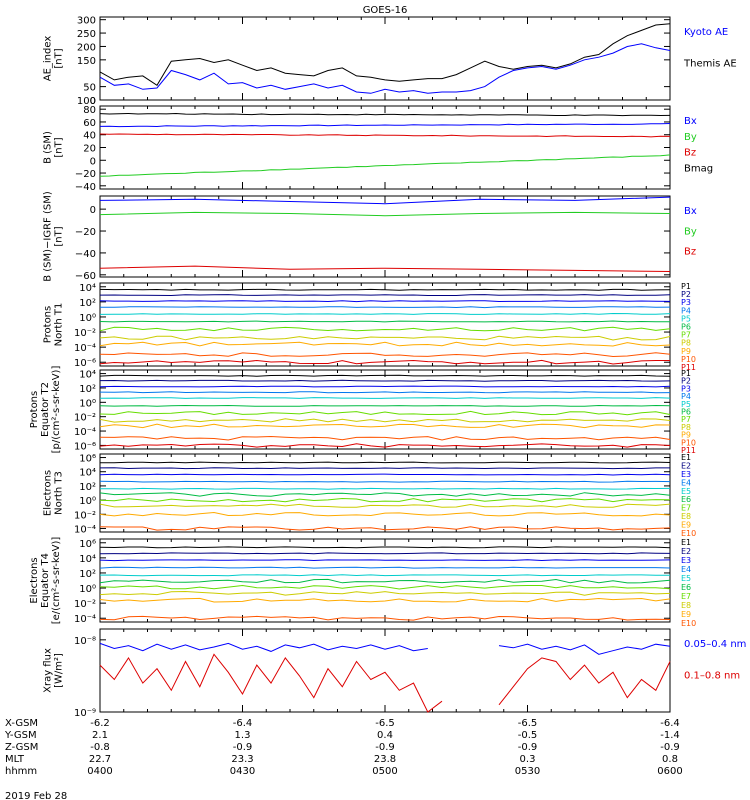  I want to click on channel-line-e1, so click(385, 547).